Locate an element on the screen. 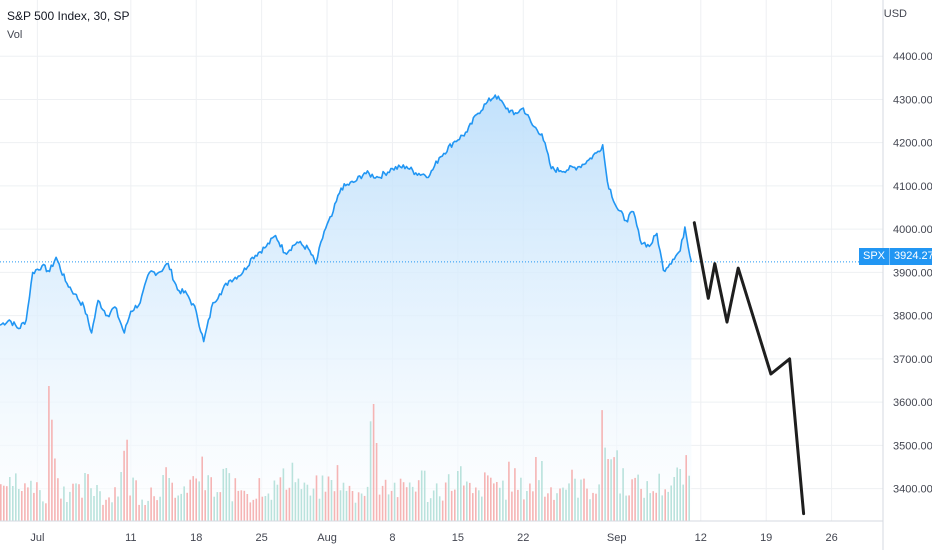 This screenshot has height=555, width=932. y-tick-label: 4300.00 is located at coordinates (912, 100).